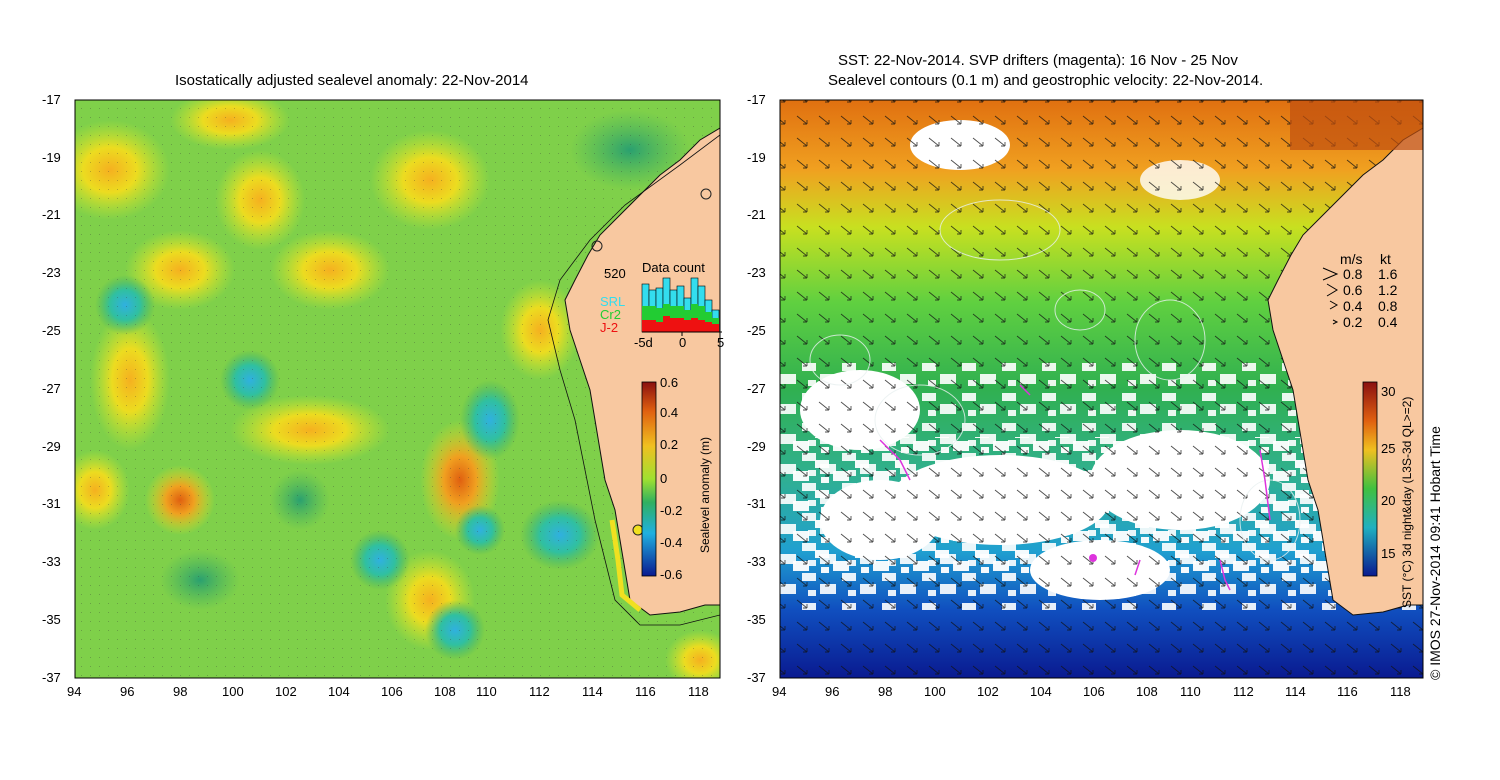 This screenshot has width=1500, height=780. Describe the element at coordinates (615, 273) in the screenshot. I see `data-count-total: 520` at that location.